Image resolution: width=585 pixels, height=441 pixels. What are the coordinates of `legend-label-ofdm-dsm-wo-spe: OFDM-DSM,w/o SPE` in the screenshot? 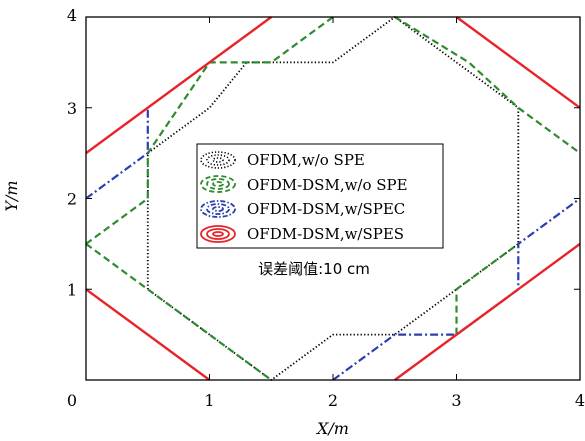 It's located at (327, 185).